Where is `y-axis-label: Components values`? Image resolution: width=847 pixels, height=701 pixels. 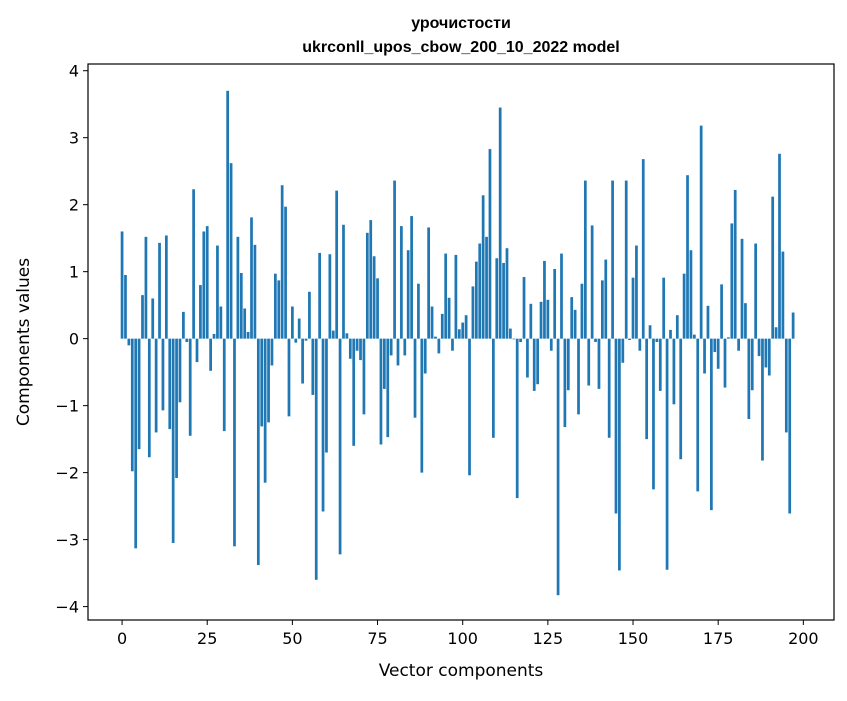
y-axis-label: Components values is located at coordinates (24, 342).